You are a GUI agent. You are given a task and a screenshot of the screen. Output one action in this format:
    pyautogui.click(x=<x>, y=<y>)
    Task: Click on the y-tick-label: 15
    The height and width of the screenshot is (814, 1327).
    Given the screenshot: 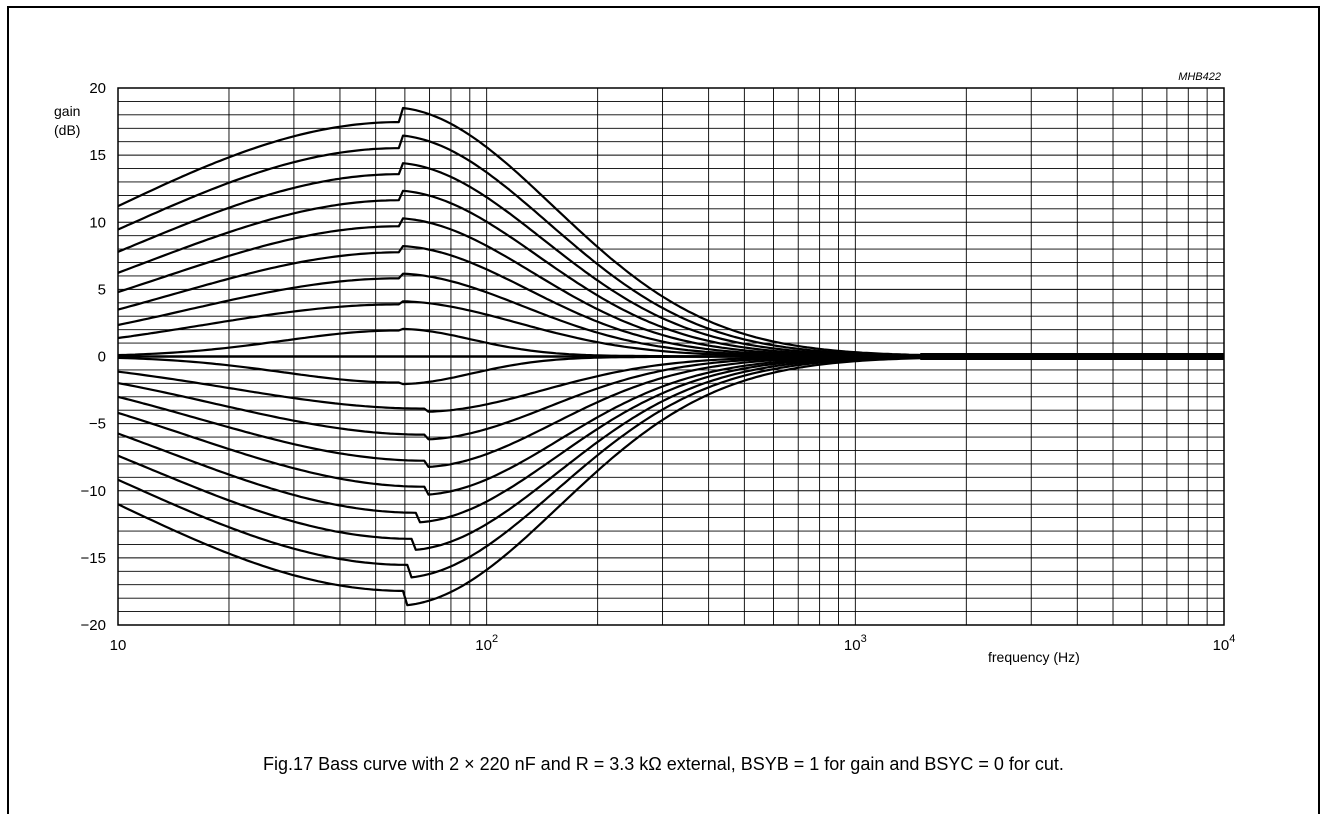 What is the action you would take?
    pyautogui.click(x=97, y=155)
    